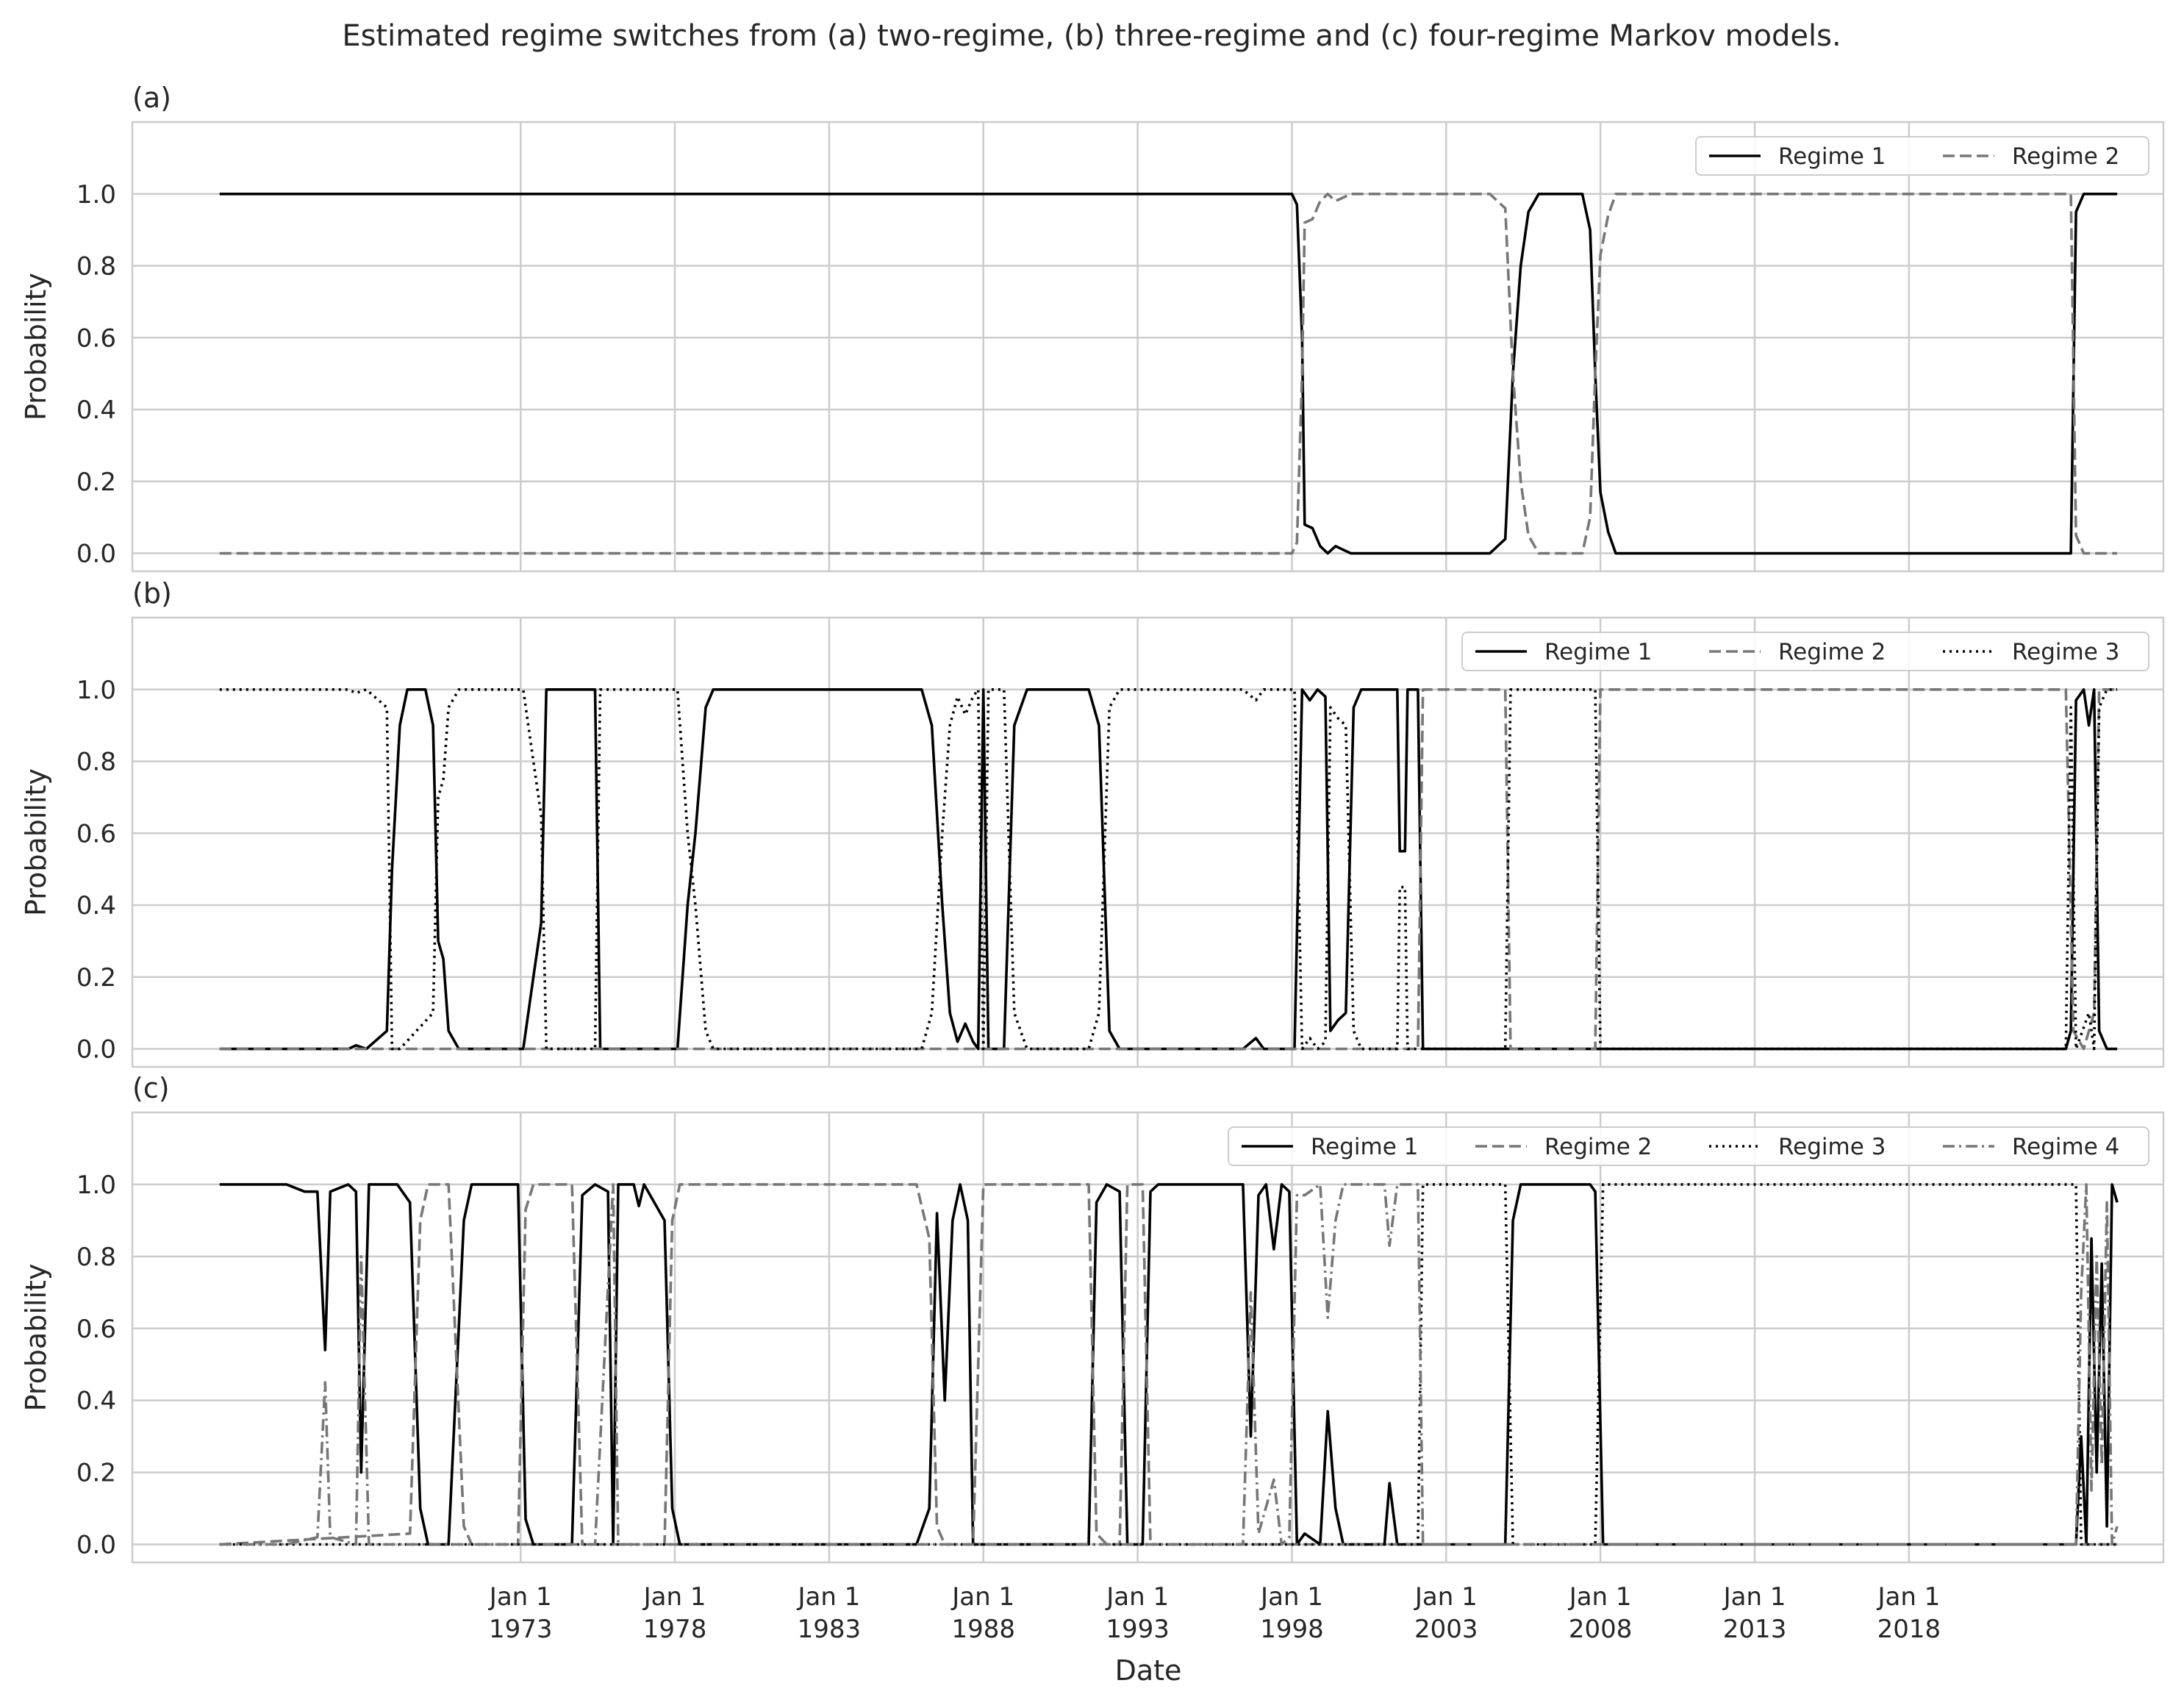  What do you see at coordinates (830, 1629) in the screenshot?
I see `x-tick-label: 1983` at bounding box center [830, 1629].